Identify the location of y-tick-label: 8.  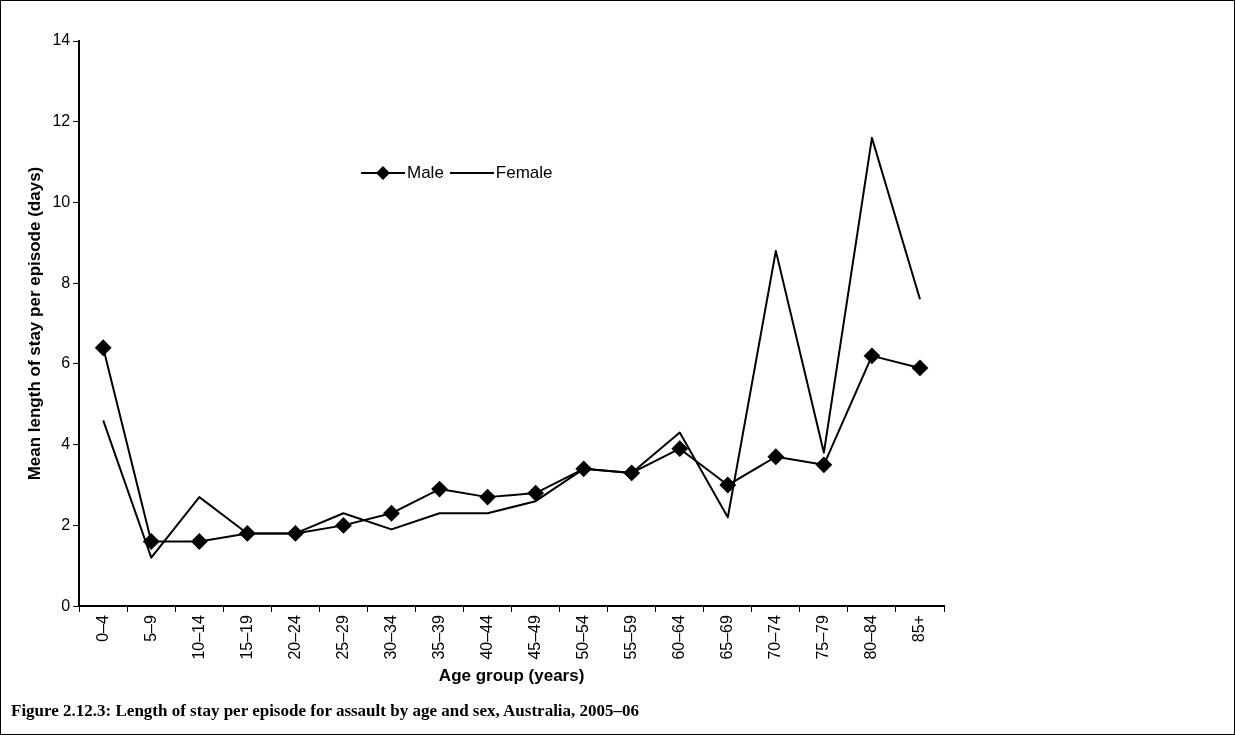
(66, 282).